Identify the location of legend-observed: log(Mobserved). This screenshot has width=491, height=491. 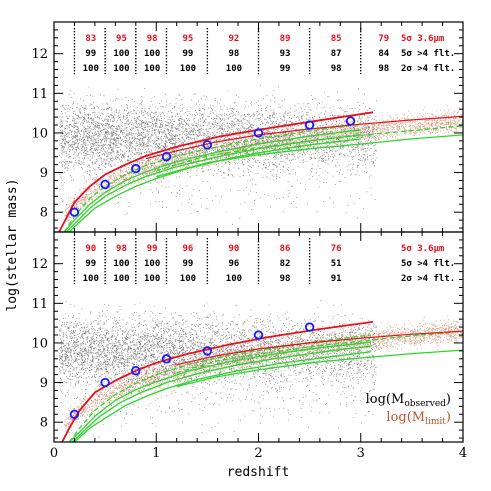
(408, 400).